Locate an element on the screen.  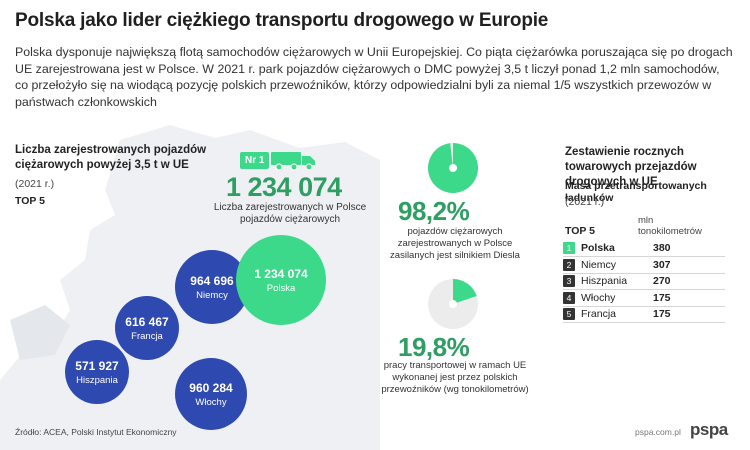
diesel-share-chart is located at coordinates (453, 168).